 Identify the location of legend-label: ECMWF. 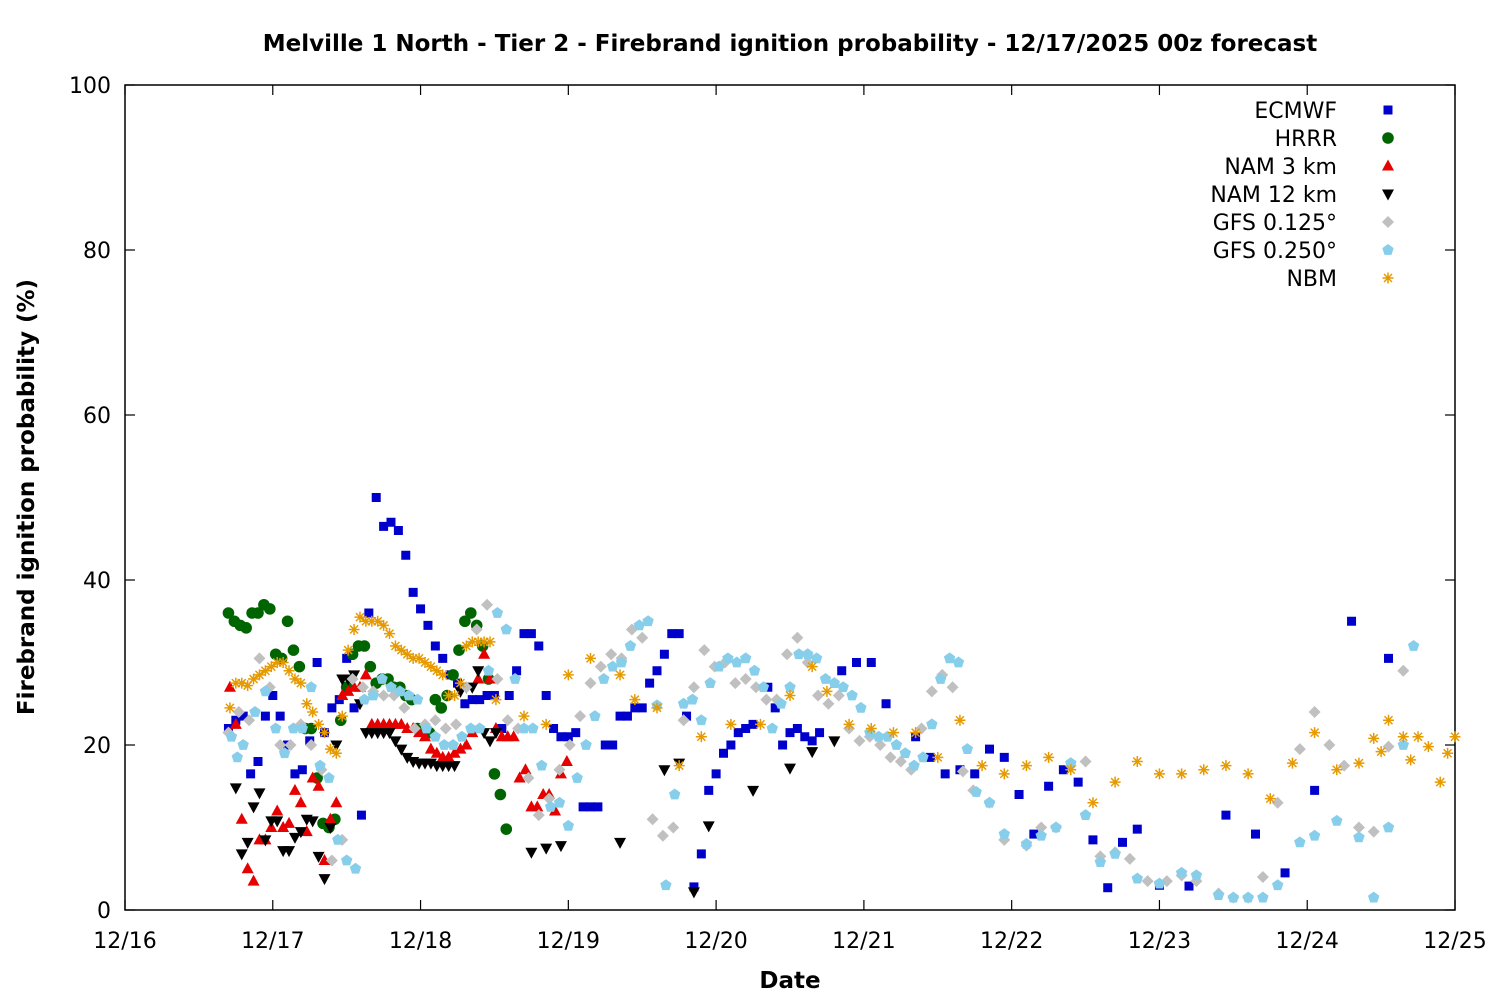
(1295, 111).